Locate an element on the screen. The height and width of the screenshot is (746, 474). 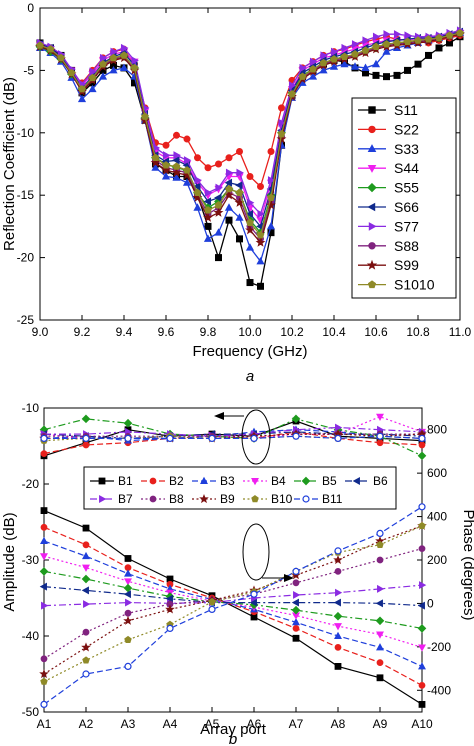
y-tick-label: -15 is located at coordinates (26, 195).